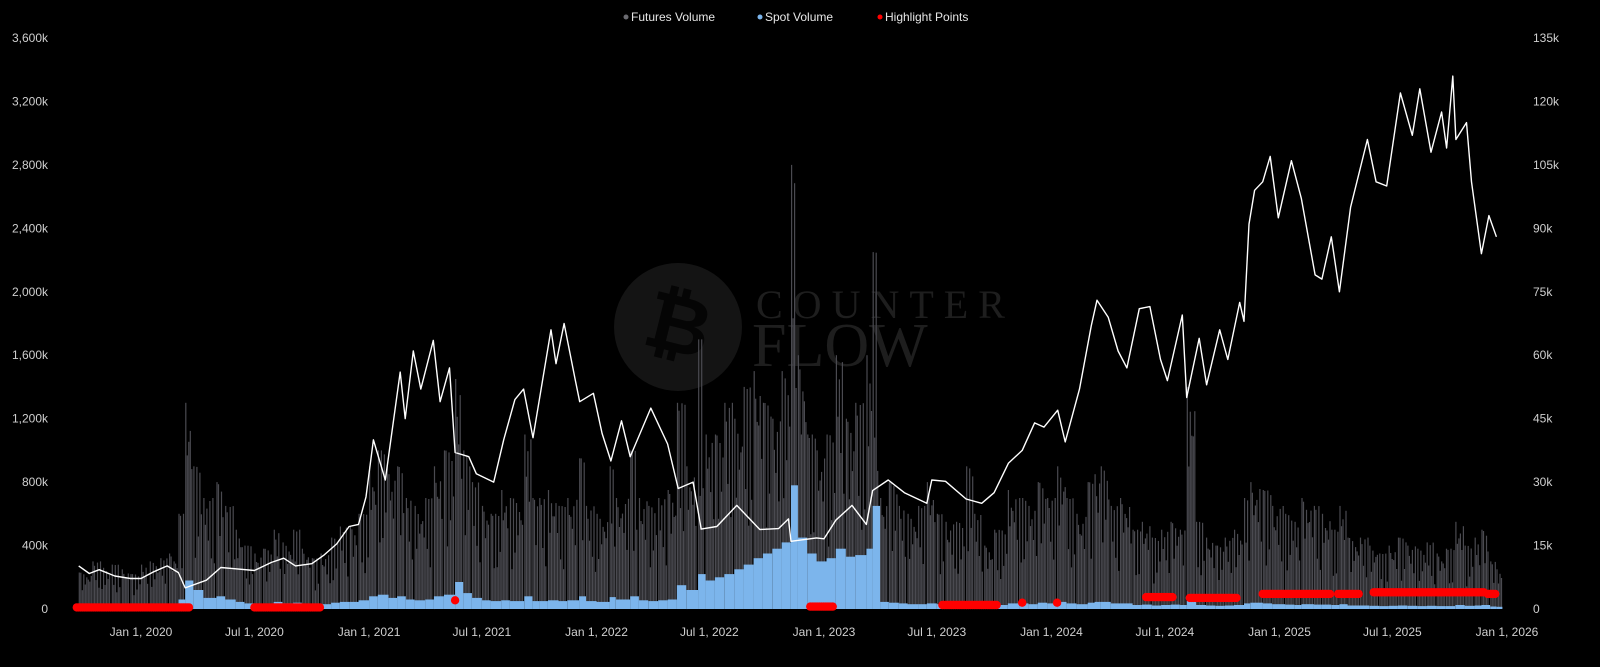 This screenshot has width=1600, height=667. Describe the element at coordinates (799, 17) in the screenshot. I see `legend-label: Spot Volume` at that location.